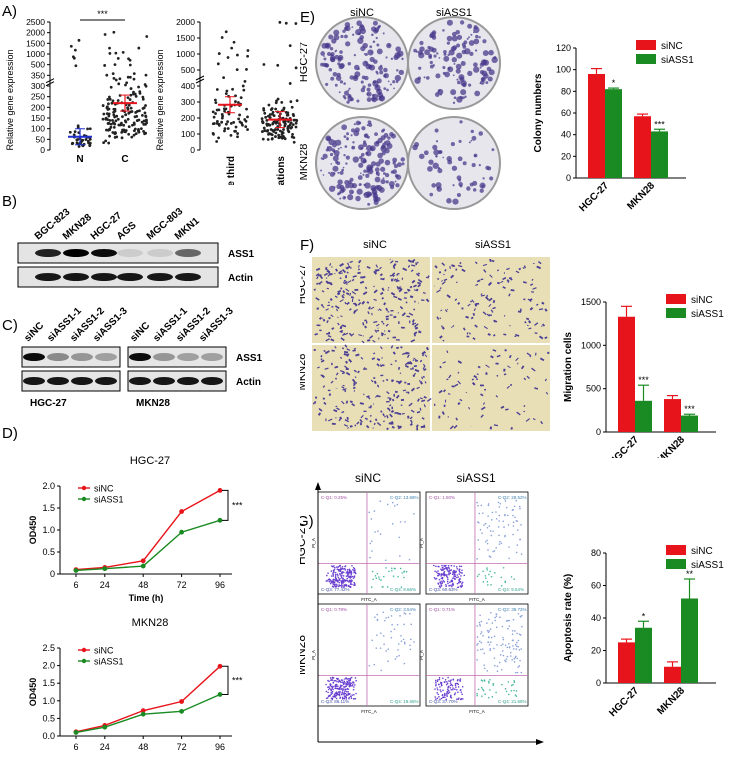  I want to click on y-axis-label: Apoptosis rate (%), so click(568, 618).